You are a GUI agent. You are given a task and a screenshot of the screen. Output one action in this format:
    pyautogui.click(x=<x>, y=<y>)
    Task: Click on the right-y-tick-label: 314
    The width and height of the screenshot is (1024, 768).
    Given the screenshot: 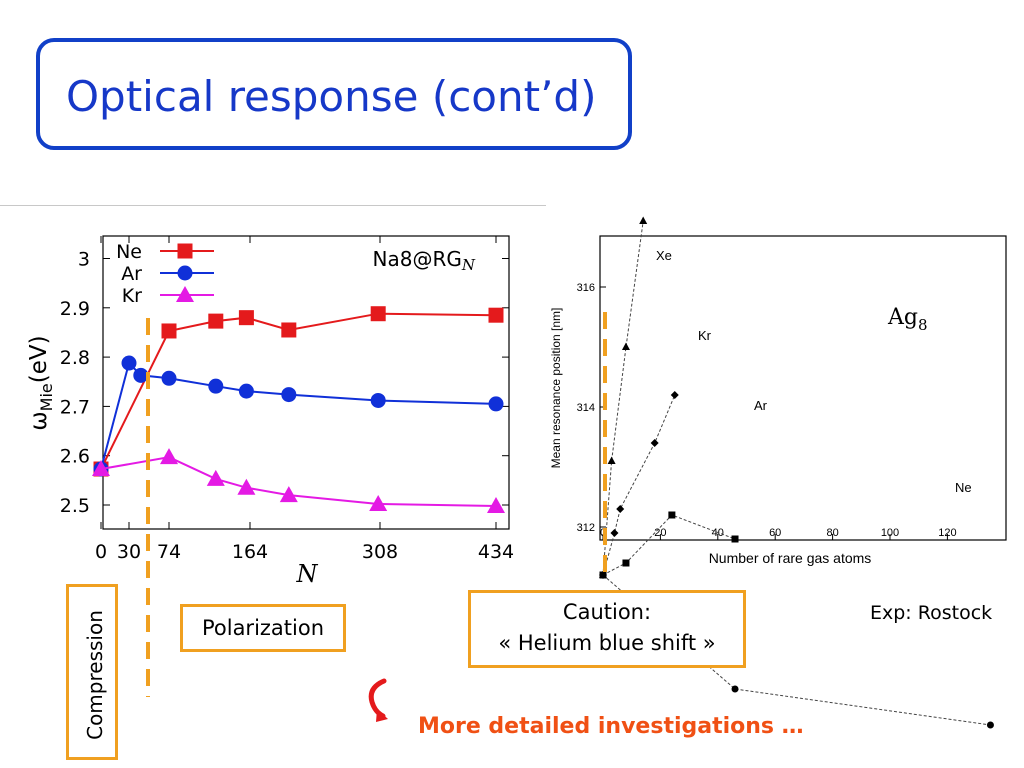 What is the action you would take?
    pyautogui.click(x=586, y=408)
    